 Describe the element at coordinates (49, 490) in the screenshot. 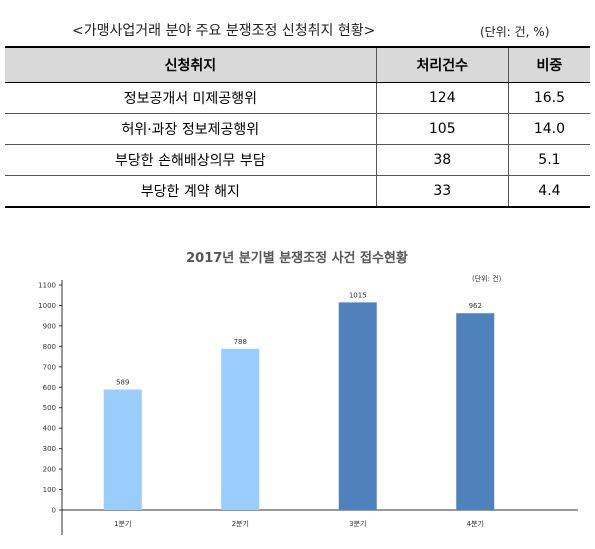

I see `y-tick-label: 100` at that location.